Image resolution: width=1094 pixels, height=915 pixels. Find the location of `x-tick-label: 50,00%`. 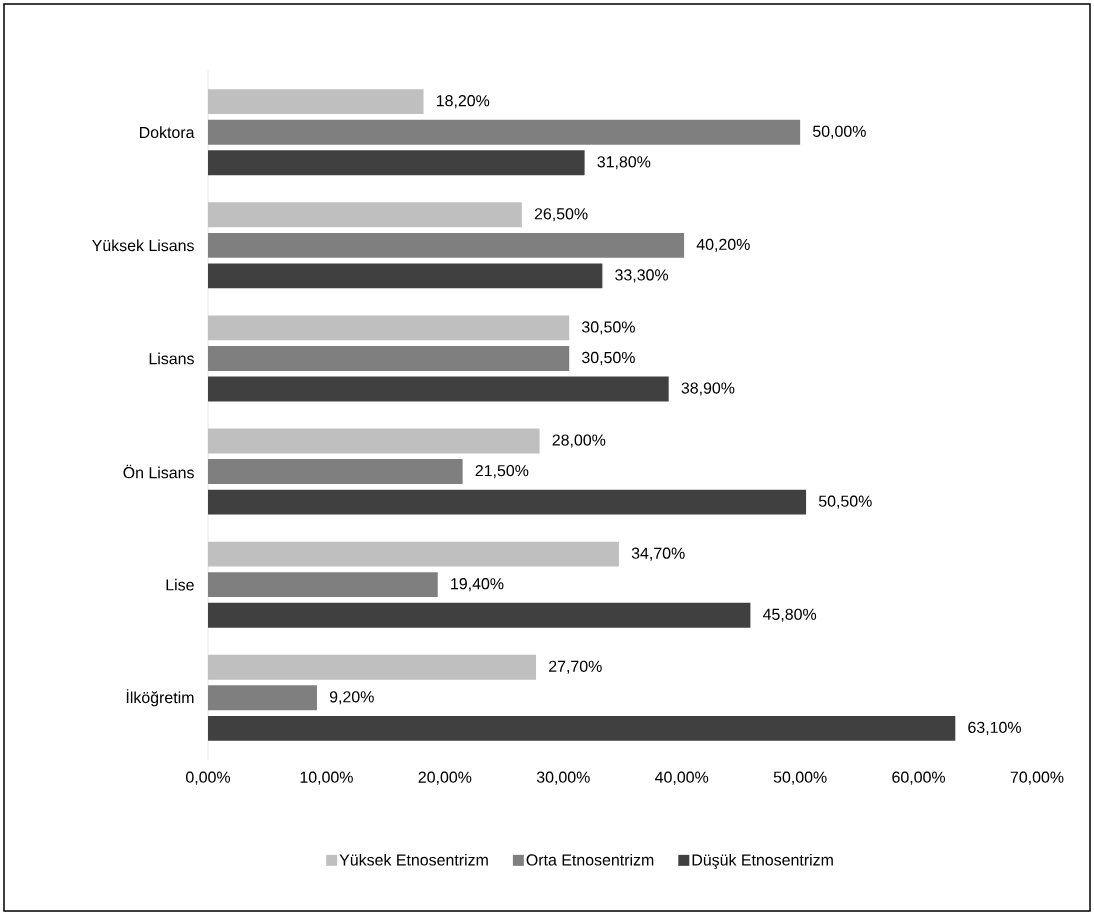

x-tick-label: 50,00% is located at coordinates (800, 778).